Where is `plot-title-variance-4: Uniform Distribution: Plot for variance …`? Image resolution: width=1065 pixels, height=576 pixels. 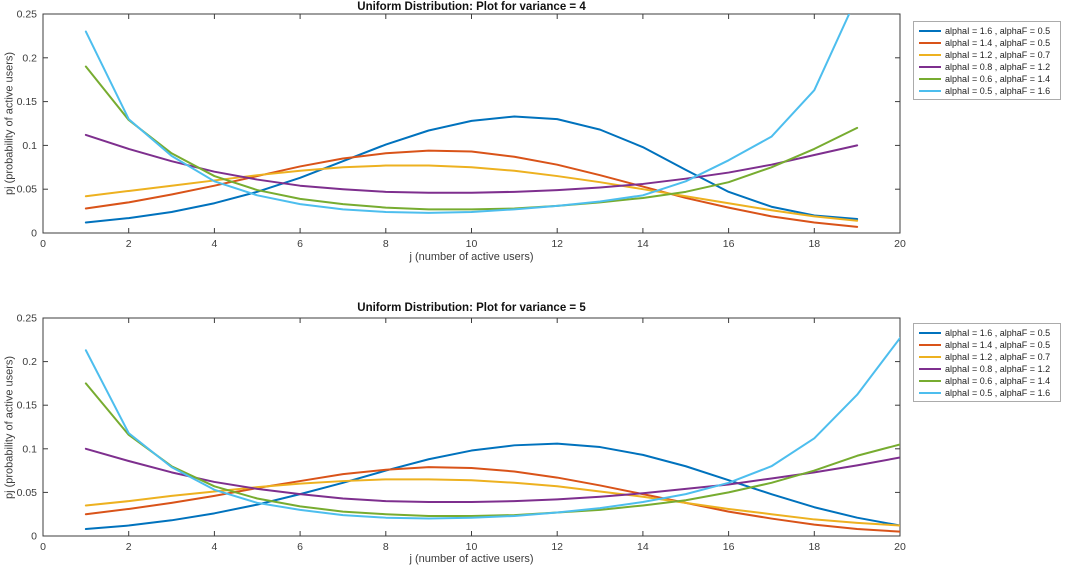
plot-title-variance-4: Uniform Distribution: Plot for variance … is located at coordinates (471, 7).